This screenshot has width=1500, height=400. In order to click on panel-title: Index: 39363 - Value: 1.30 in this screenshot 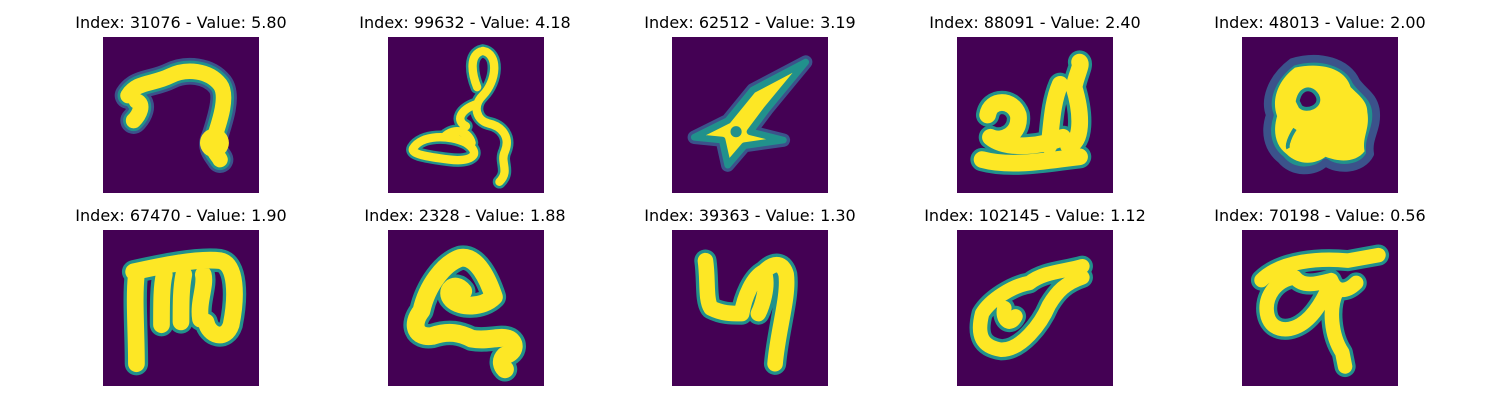, I will do `click(750, 215)`.